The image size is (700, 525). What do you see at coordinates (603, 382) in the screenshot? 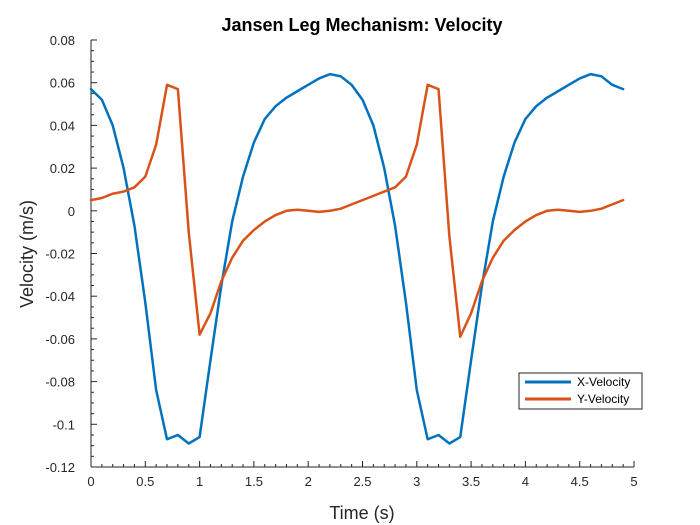
I see `legend-label-x-velocity: X-Velocity` at bounding box center [603, 382].